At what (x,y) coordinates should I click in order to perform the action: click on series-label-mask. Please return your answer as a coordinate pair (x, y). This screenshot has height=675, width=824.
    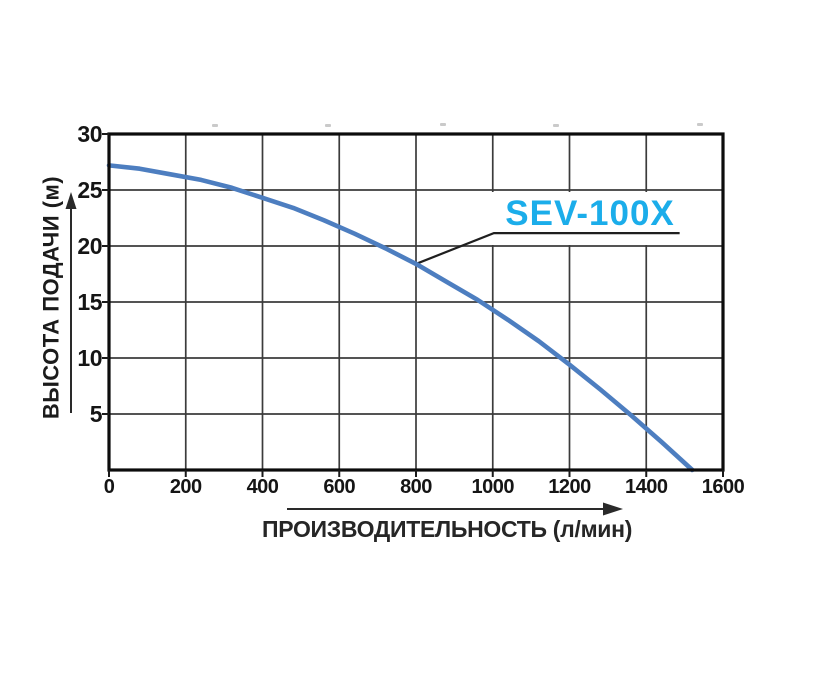
    Looking at the image, I should click on (590, 218).